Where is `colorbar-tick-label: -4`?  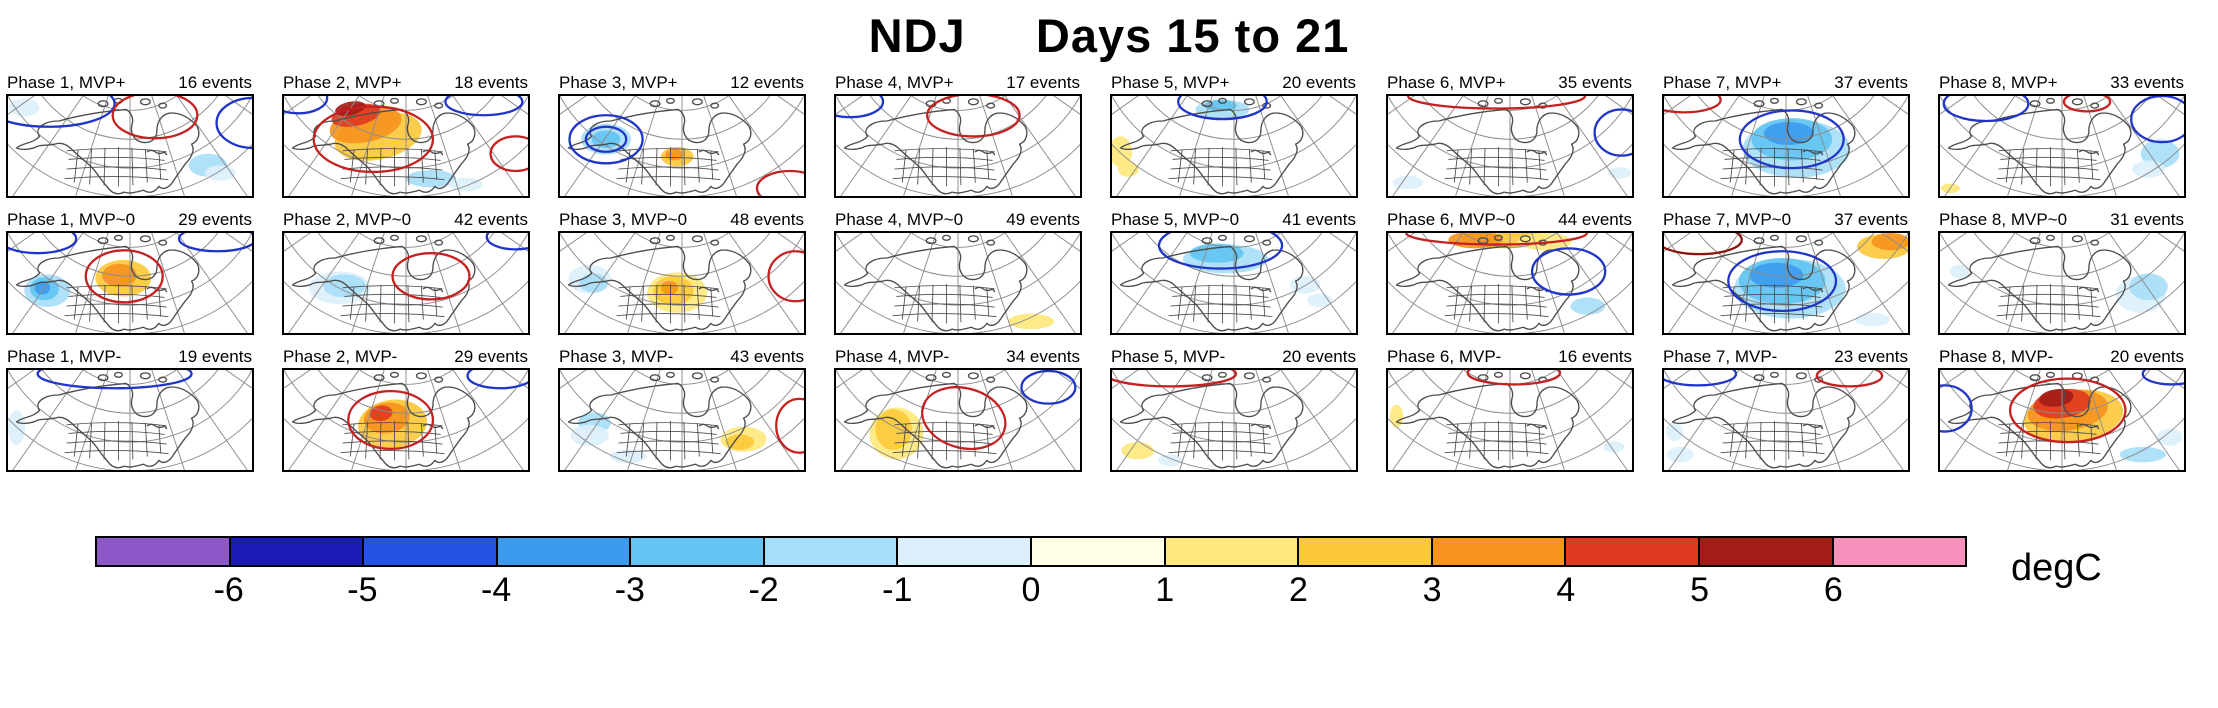
colorbar-tick-label: -4 is located at coordinates (496, 590).